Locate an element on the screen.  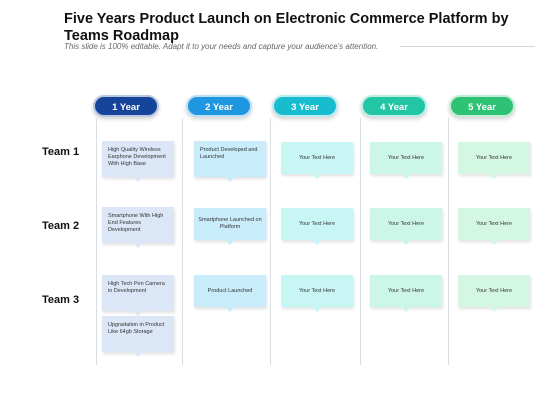
roadmap-card-team2-year4: Your Text Here is located at coordinates (406, 226).